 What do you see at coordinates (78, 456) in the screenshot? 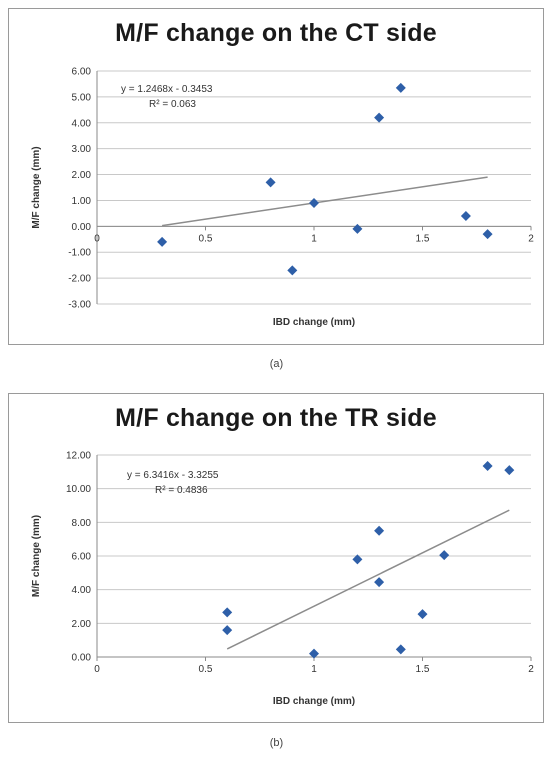
I see `y-tick-label: 12.00` at bounding box center [78, 456].